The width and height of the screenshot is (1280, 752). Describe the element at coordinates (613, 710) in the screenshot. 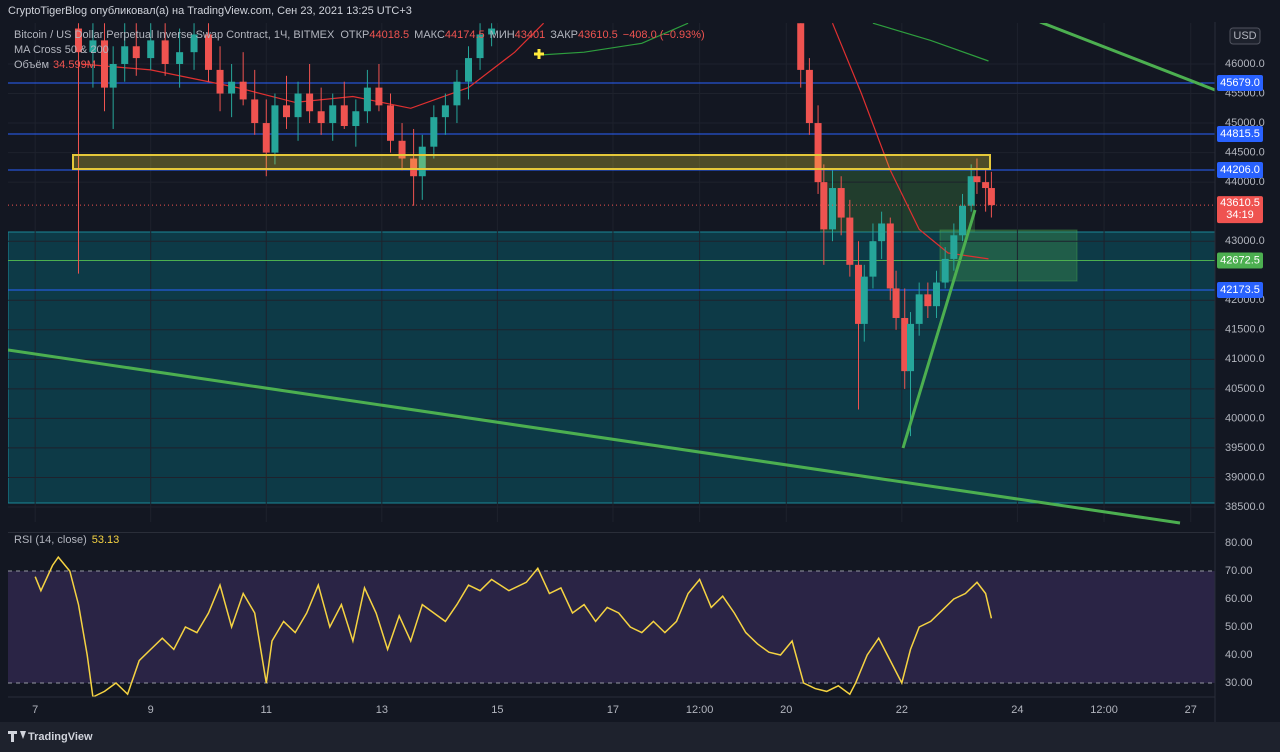

I see `x-tick-label: 17` at that location.